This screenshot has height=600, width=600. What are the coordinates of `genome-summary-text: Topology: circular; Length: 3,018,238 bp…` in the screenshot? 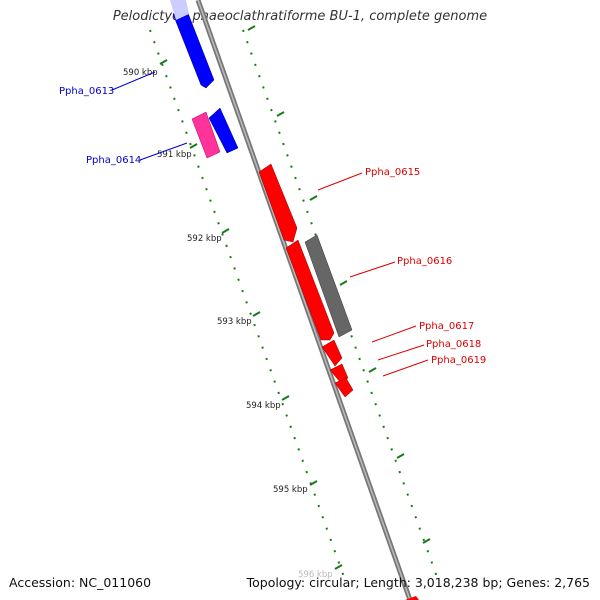 It's located at (418, 582).